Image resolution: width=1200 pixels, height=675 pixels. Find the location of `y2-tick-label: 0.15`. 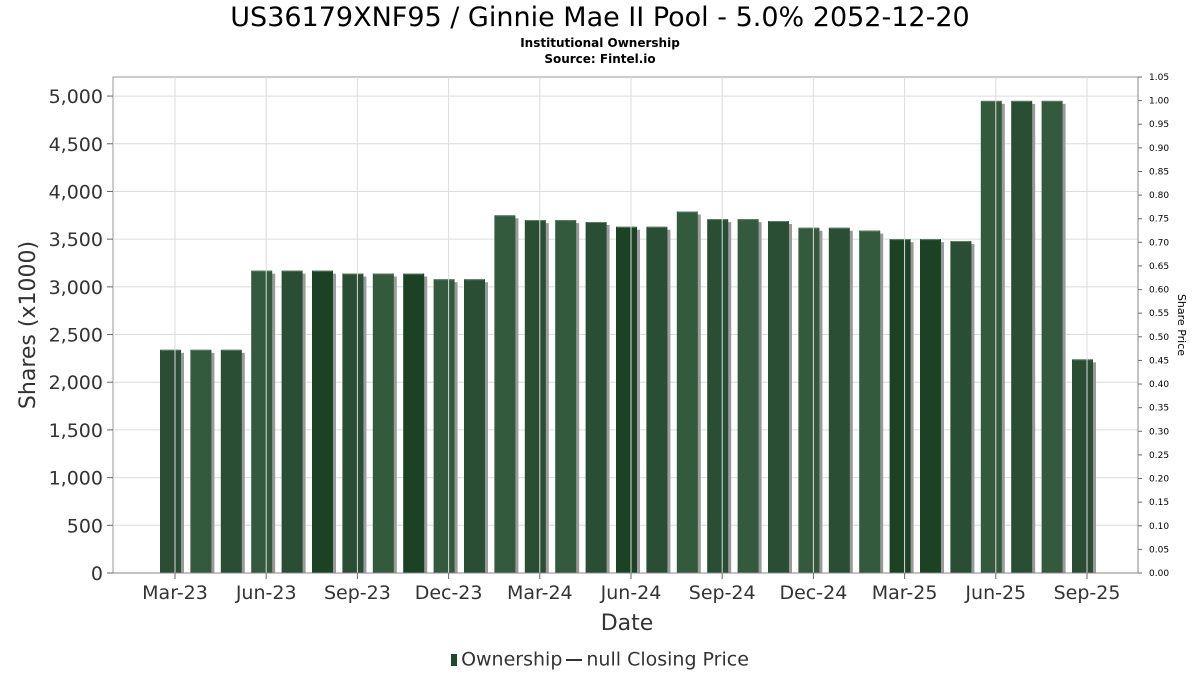

y2-tick-label: 0.15 is located at coordinates (1159, 503).